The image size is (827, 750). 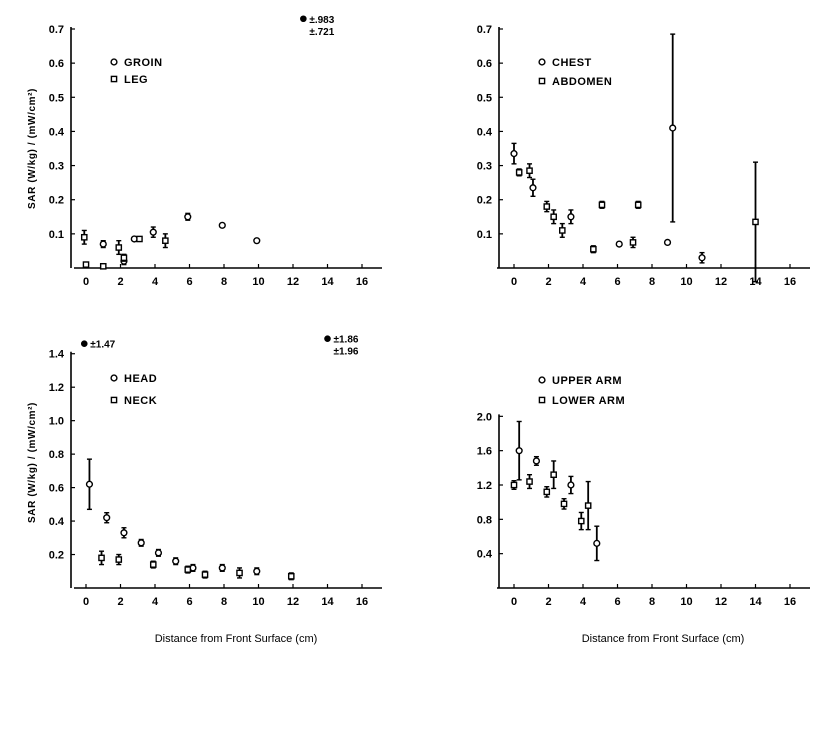 What do you see at coordinates (56, 388) in the screenshot?
I see `y-tick-label: 1.2` at bounding box center [56, 388].